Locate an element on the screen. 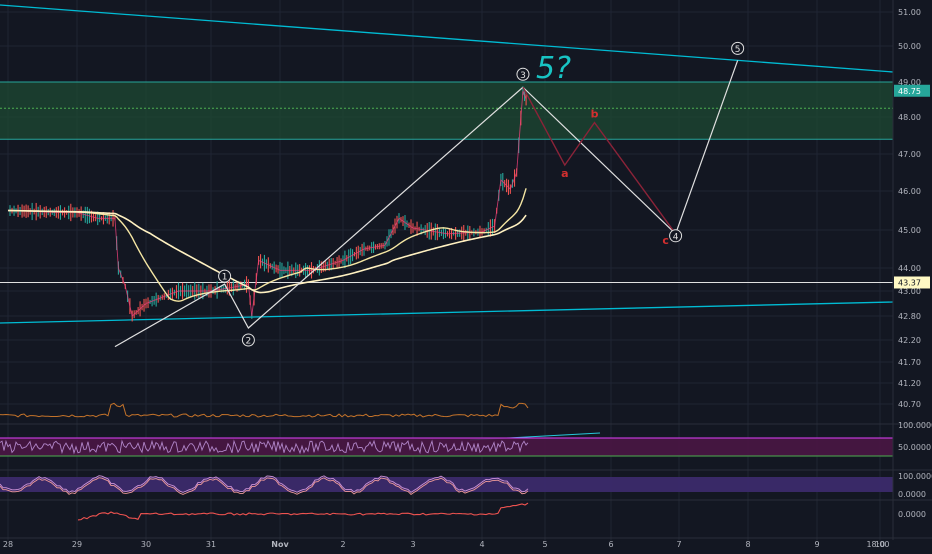 This screenshot has width=932, height=554. price-tick-label: 49.00 is located at coordinates (909, 82).